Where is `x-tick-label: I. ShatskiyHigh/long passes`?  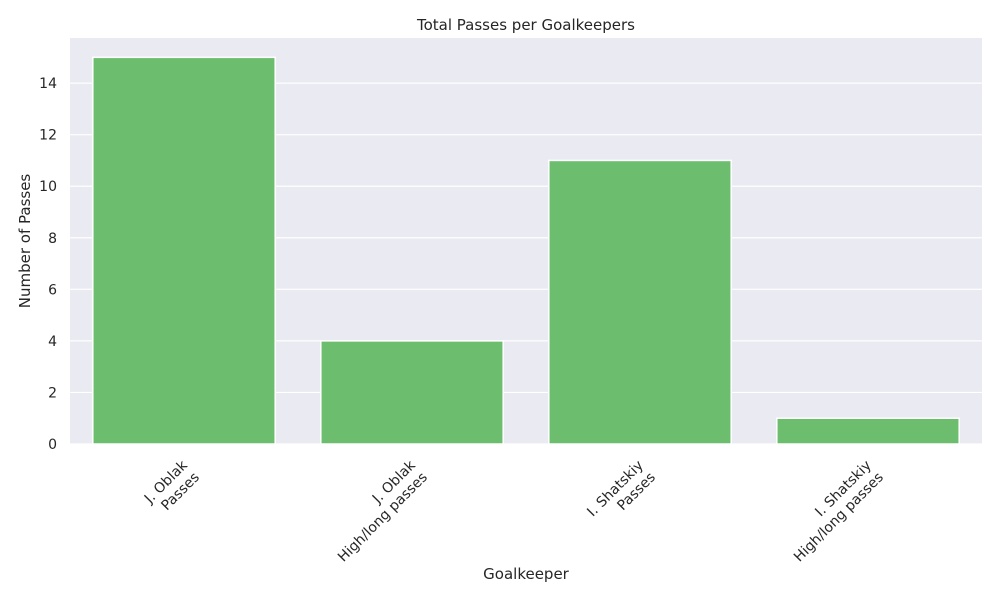 x-tick-label: I. ShatskiyHigh/long passes is located at coordinates (833, 512).